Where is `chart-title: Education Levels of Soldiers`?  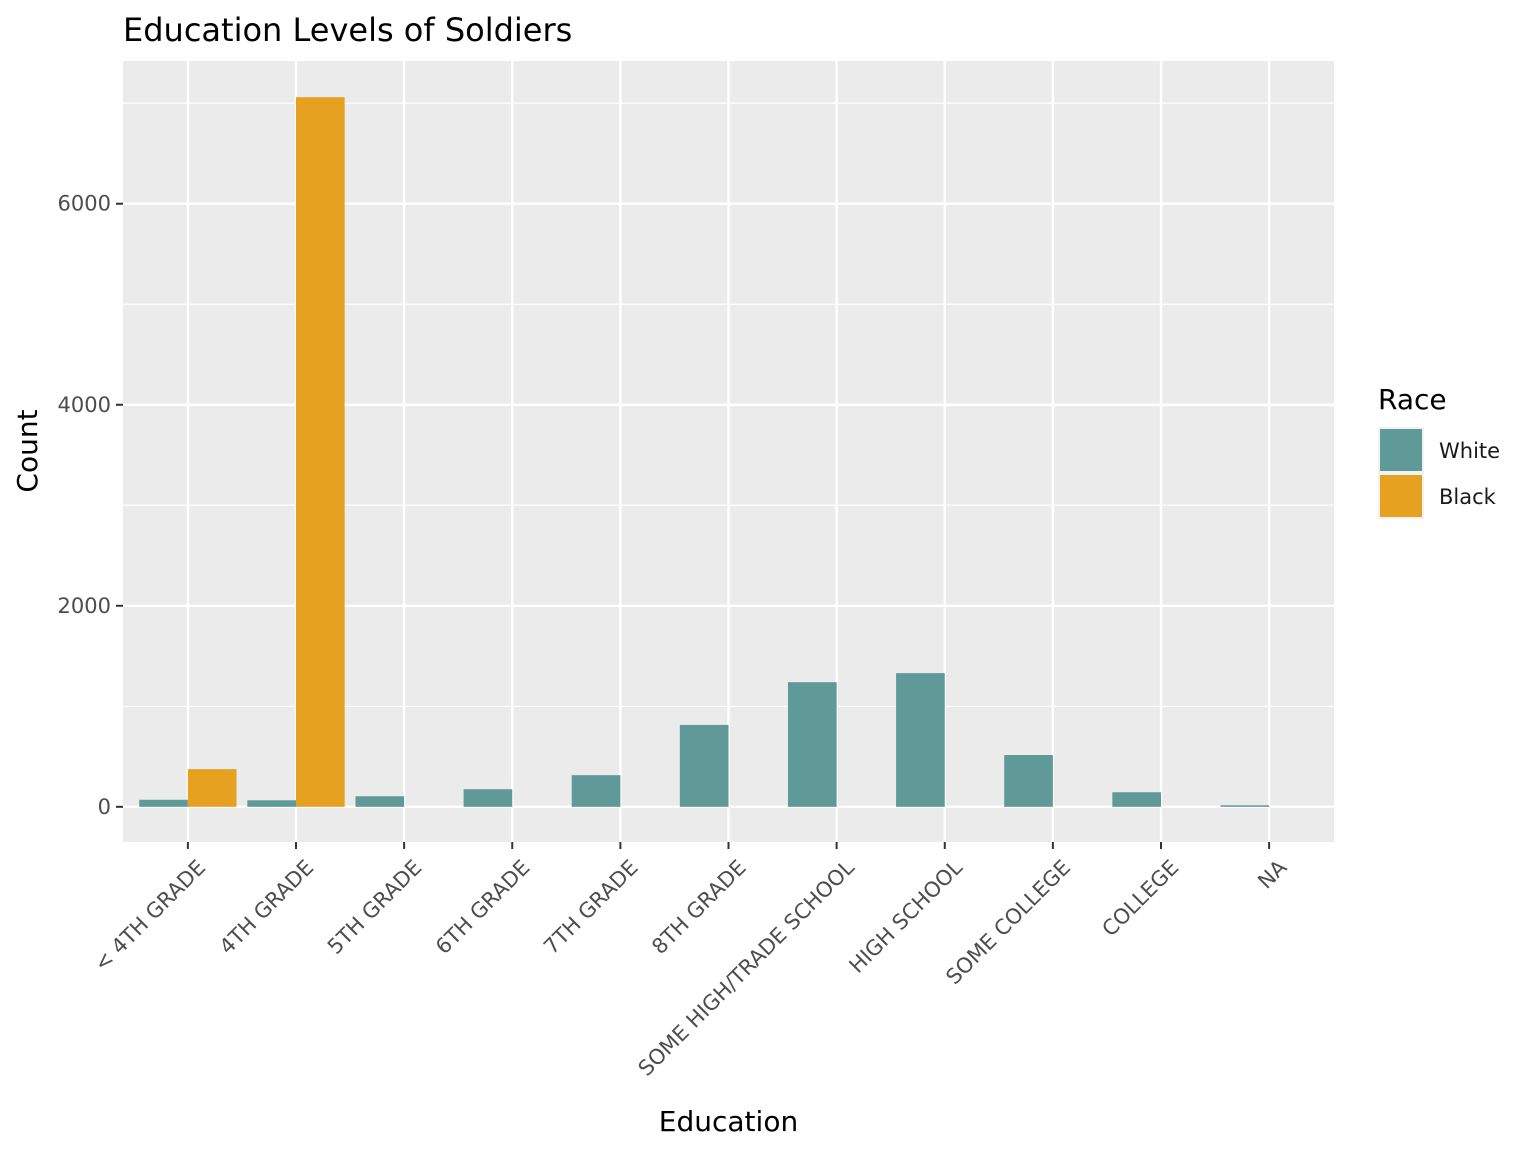
chart-title: Education Levels of Soldiers is located at coordinates (347, 30).